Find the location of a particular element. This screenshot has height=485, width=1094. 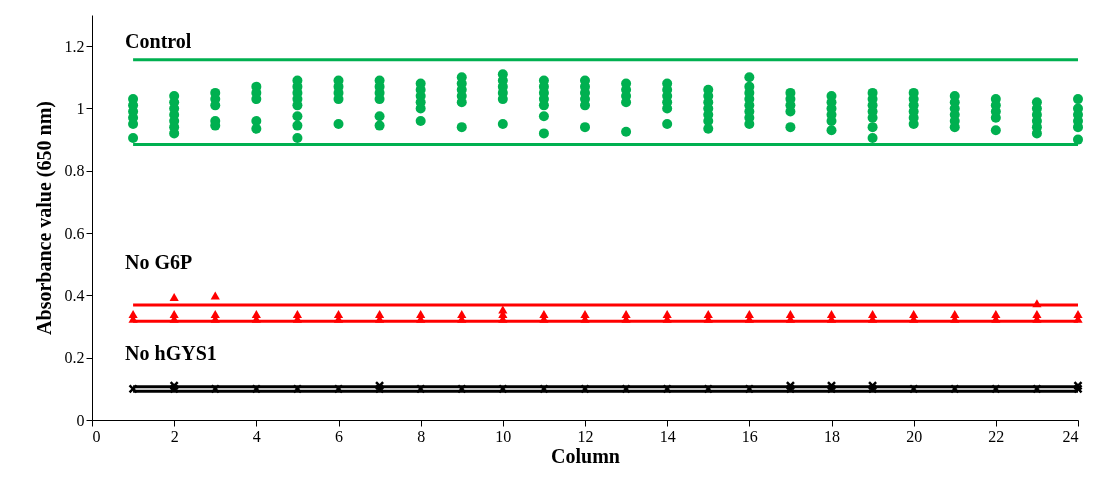

x-tick-label: 0 is located at coordinates (96, 436).